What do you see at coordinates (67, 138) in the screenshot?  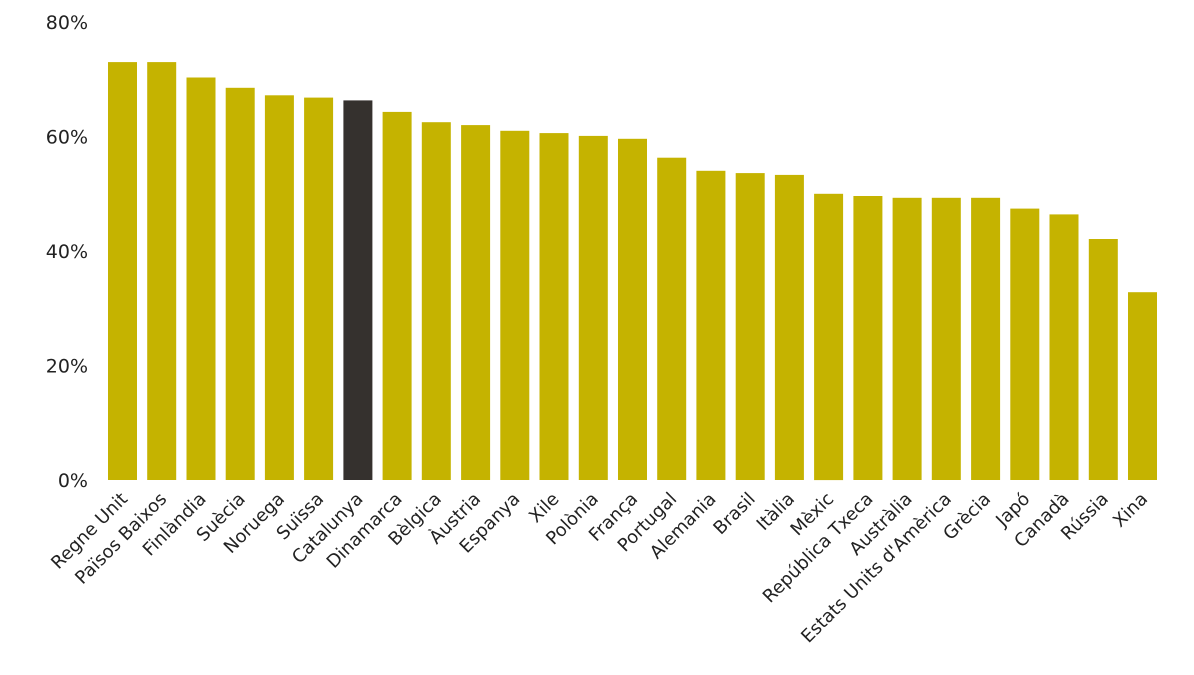 I see `y-tick-label: 60%` at bounding box center [67, 138].